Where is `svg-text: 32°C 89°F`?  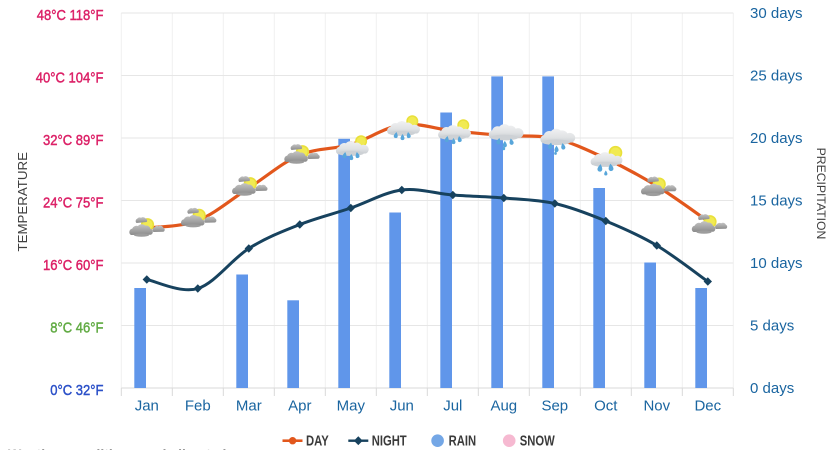
svg-text: 32°C 89°F is located at coordinates (73, 139).